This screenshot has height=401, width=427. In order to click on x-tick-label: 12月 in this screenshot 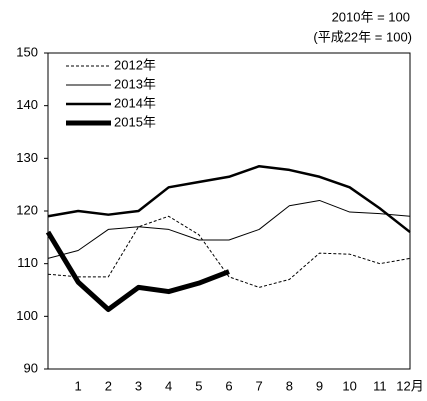, I will do `click(409, 385)`.